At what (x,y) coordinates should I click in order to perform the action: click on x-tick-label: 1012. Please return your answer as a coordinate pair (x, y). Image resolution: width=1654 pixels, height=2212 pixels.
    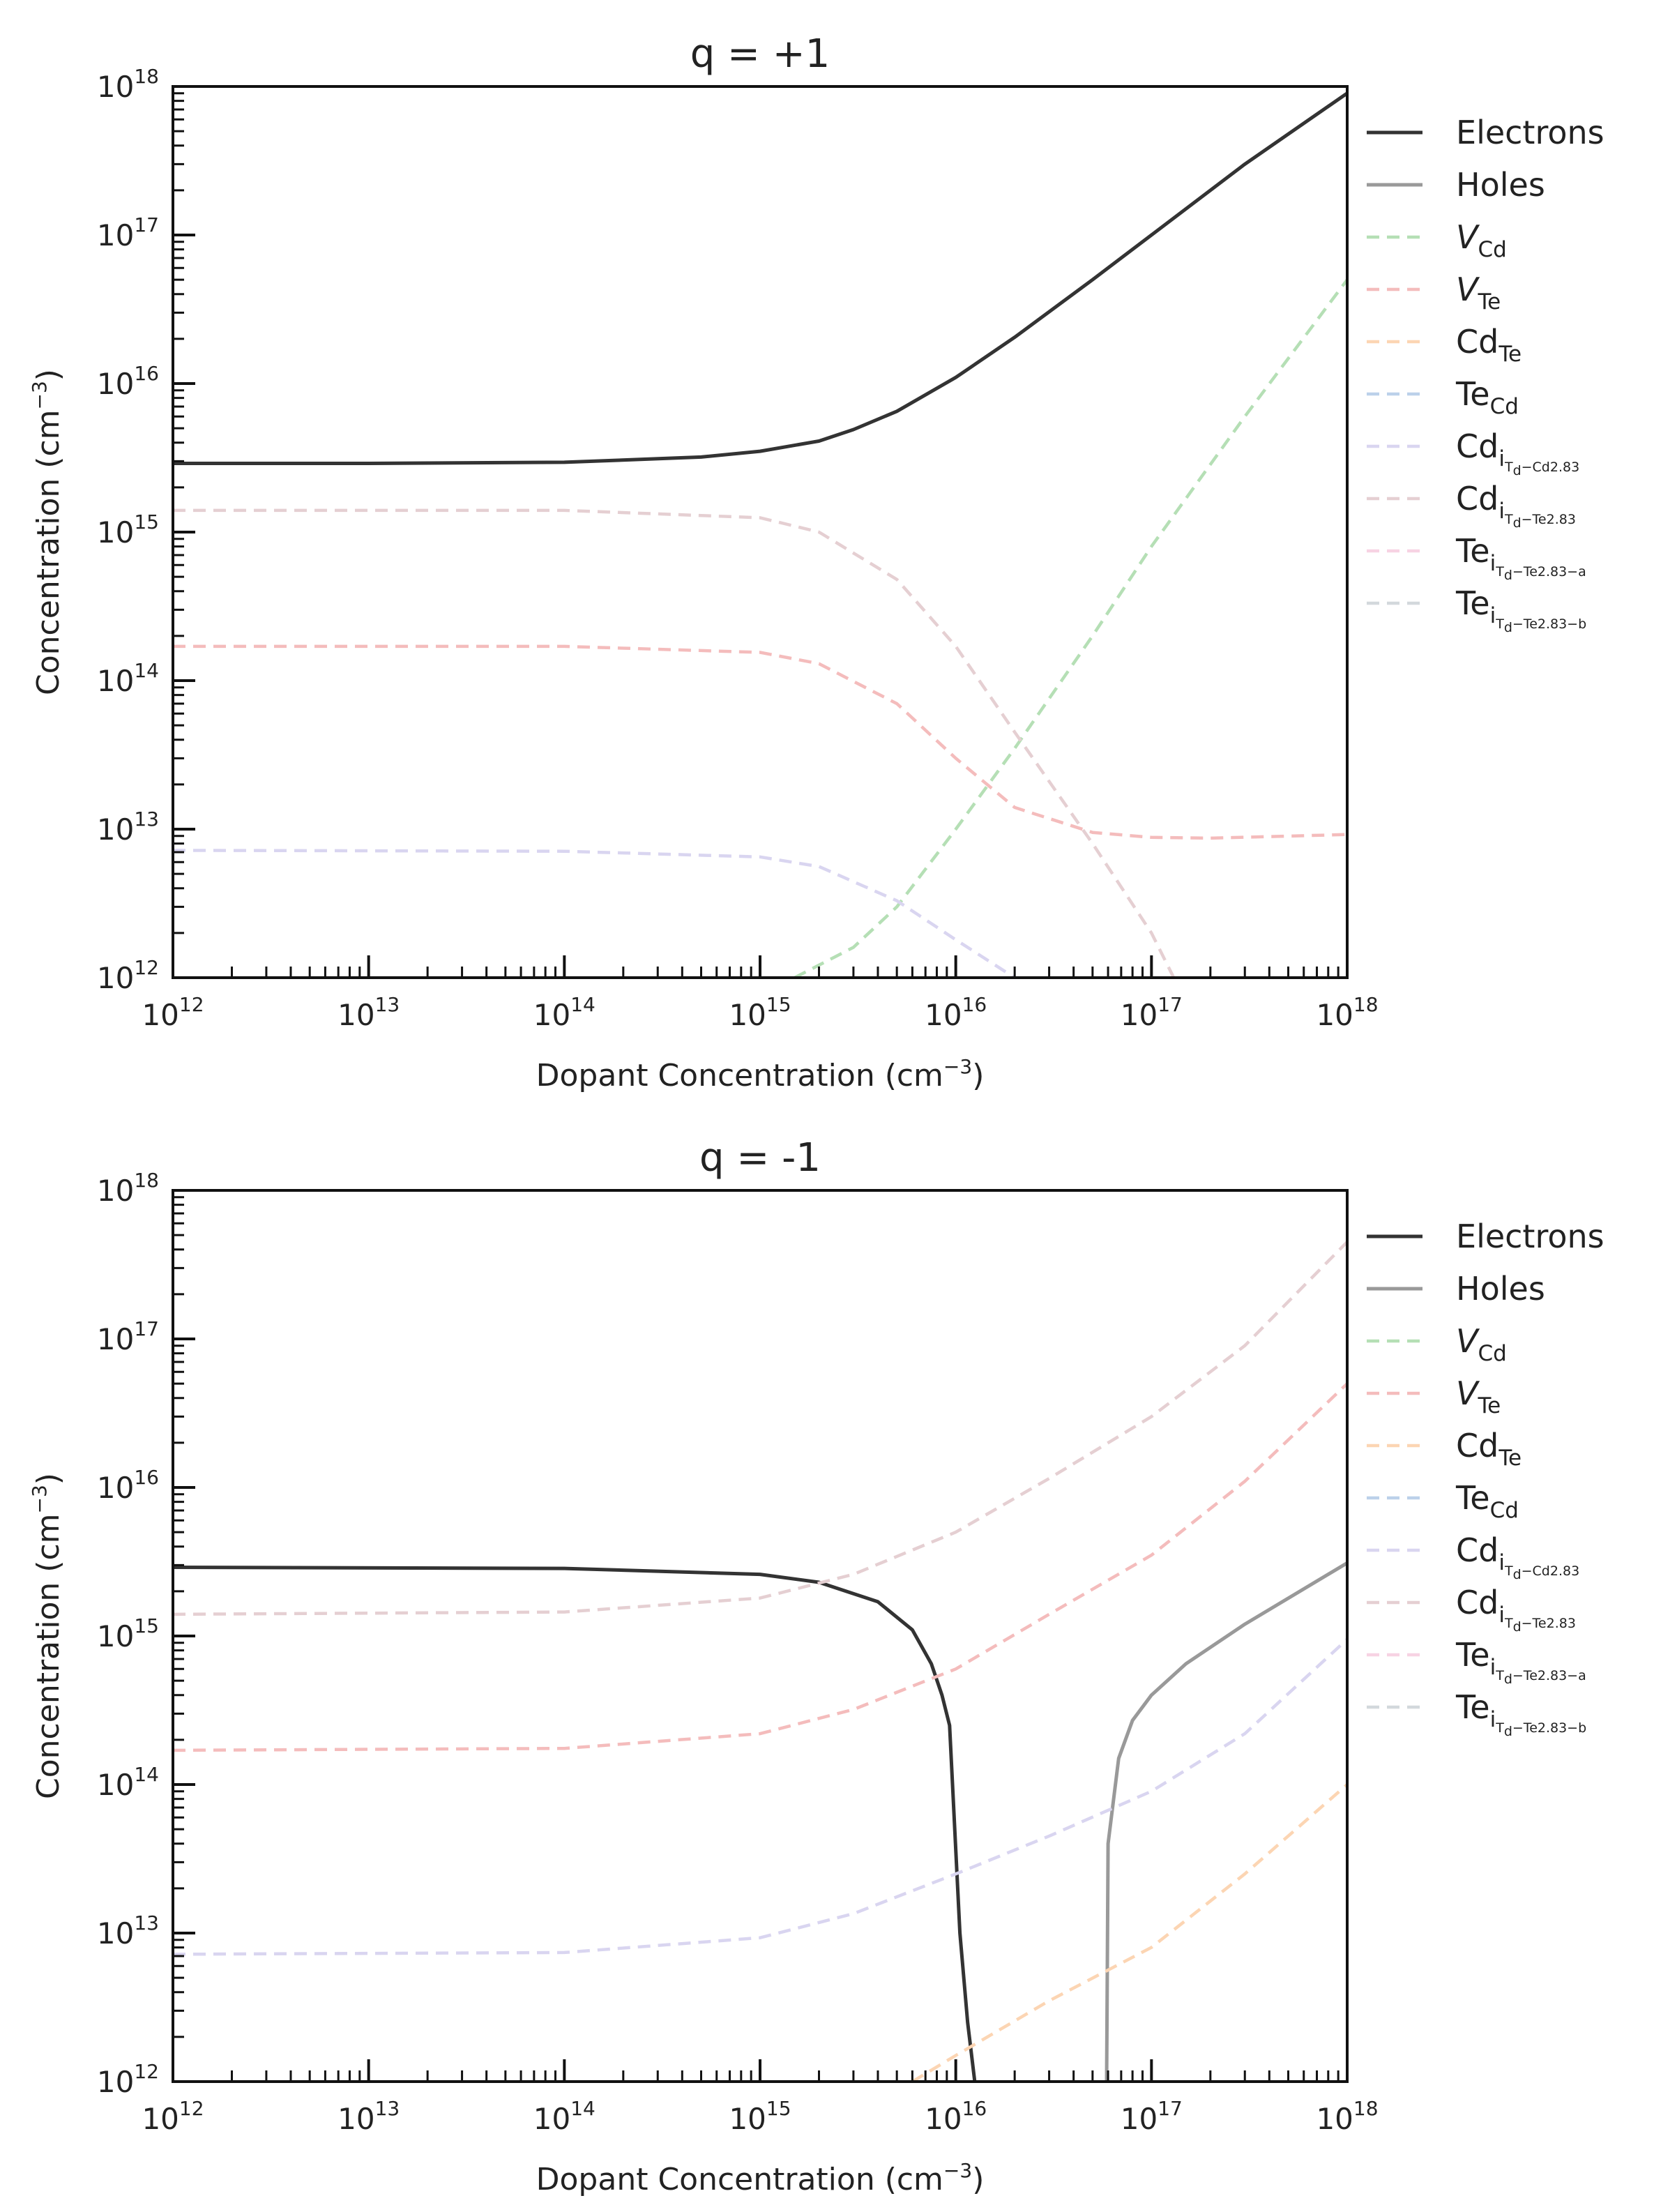
    Looking at the image, I should click on (173, 1012).